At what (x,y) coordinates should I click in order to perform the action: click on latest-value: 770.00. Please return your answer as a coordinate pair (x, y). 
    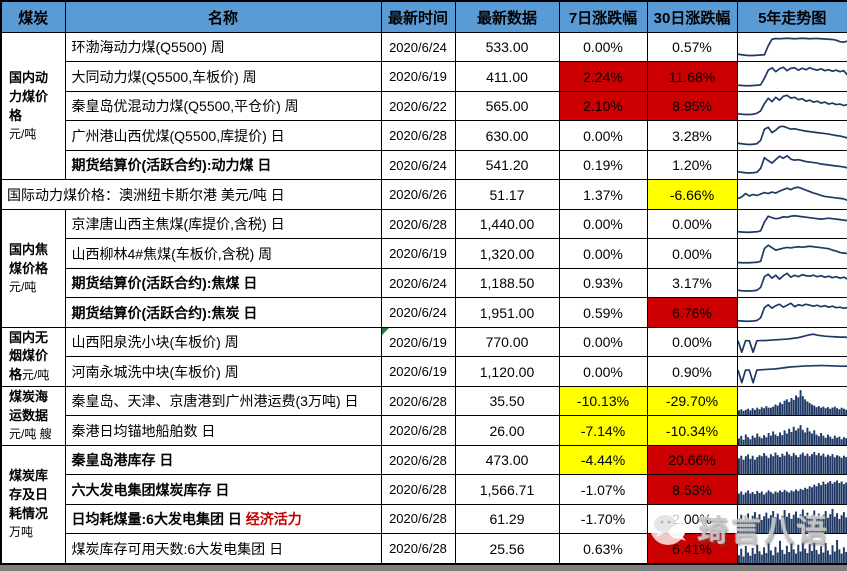
    Looking at the image, I should click on (507, 342).